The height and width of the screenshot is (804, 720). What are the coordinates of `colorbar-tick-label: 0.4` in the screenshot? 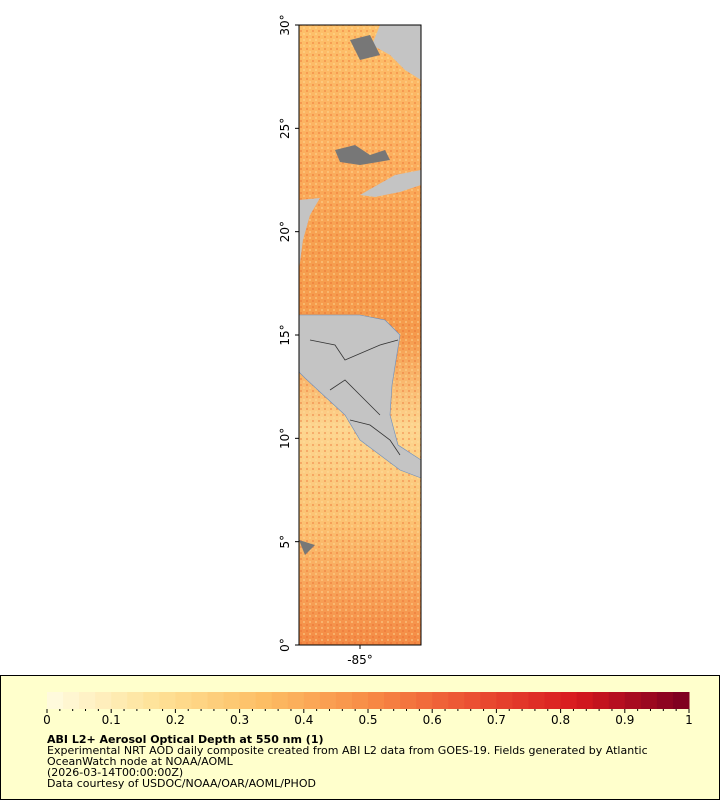 It's located at (303, 720).